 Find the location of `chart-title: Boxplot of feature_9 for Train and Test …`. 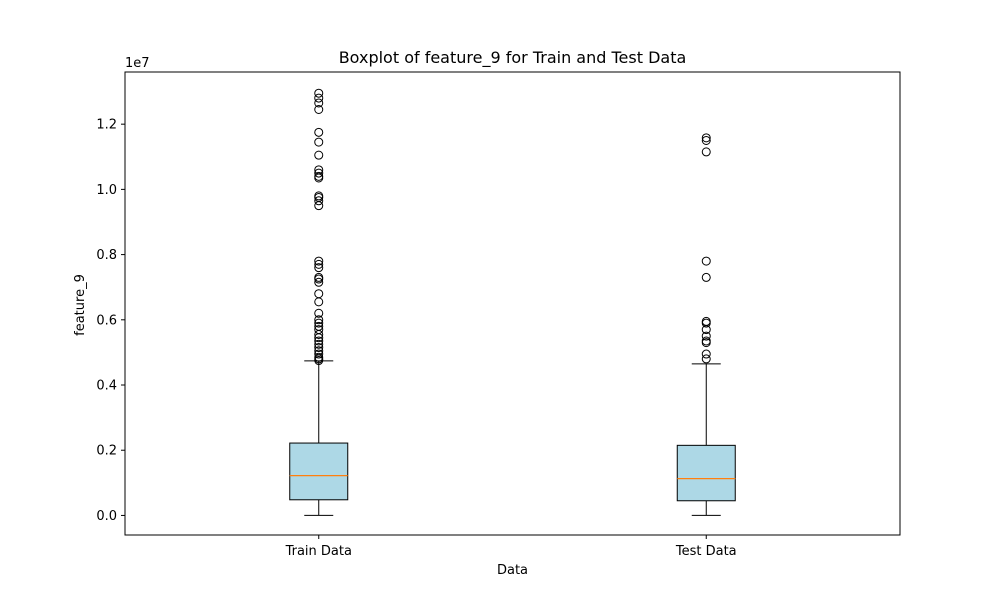

chart-title: Boxplot of feature_9 for Train and Test … is located at coordinates (513, 58).